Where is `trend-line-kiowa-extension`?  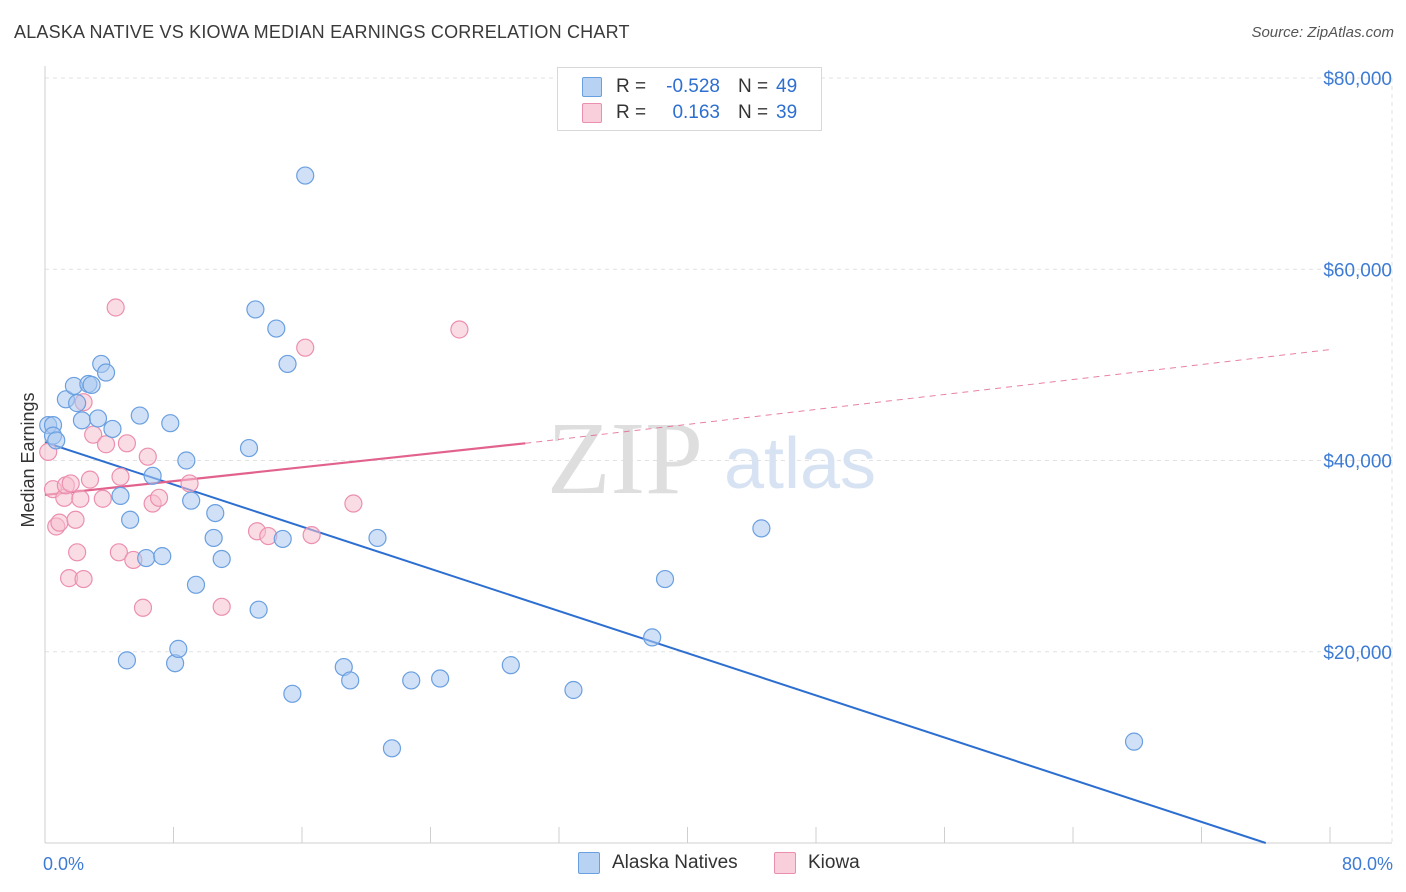
trend-line-kiowa-extension is located at coordinates (928, 396).